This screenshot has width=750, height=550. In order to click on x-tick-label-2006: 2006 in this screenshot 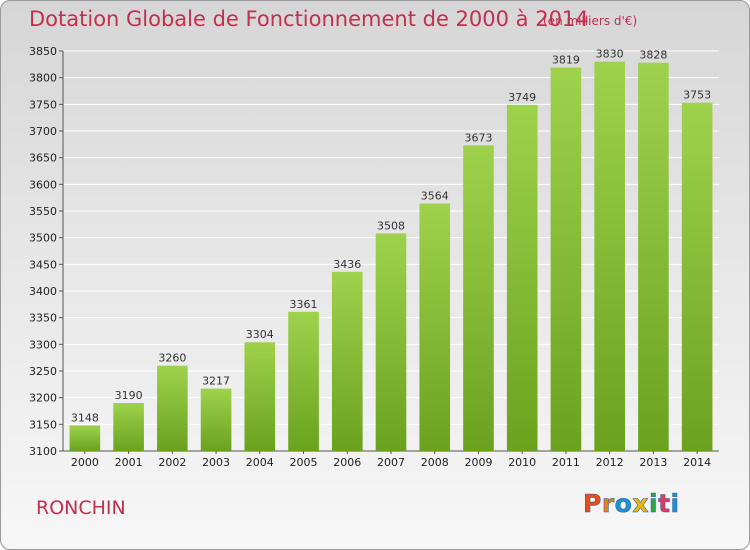, I will do `click(347, 462)`.